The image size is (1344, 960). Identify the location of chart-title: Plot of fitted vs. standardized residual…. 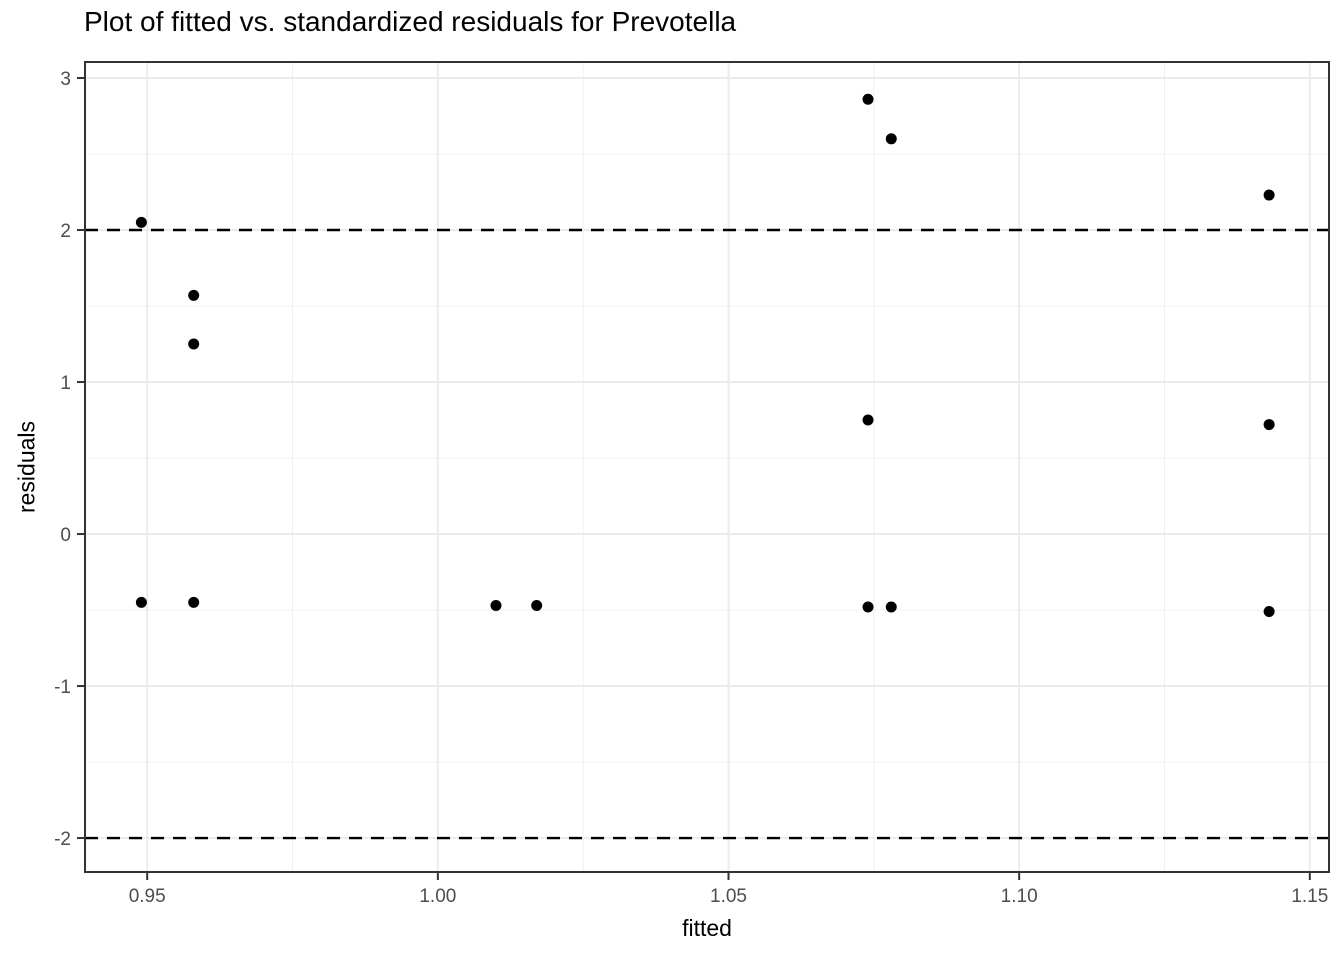
(410, 21).